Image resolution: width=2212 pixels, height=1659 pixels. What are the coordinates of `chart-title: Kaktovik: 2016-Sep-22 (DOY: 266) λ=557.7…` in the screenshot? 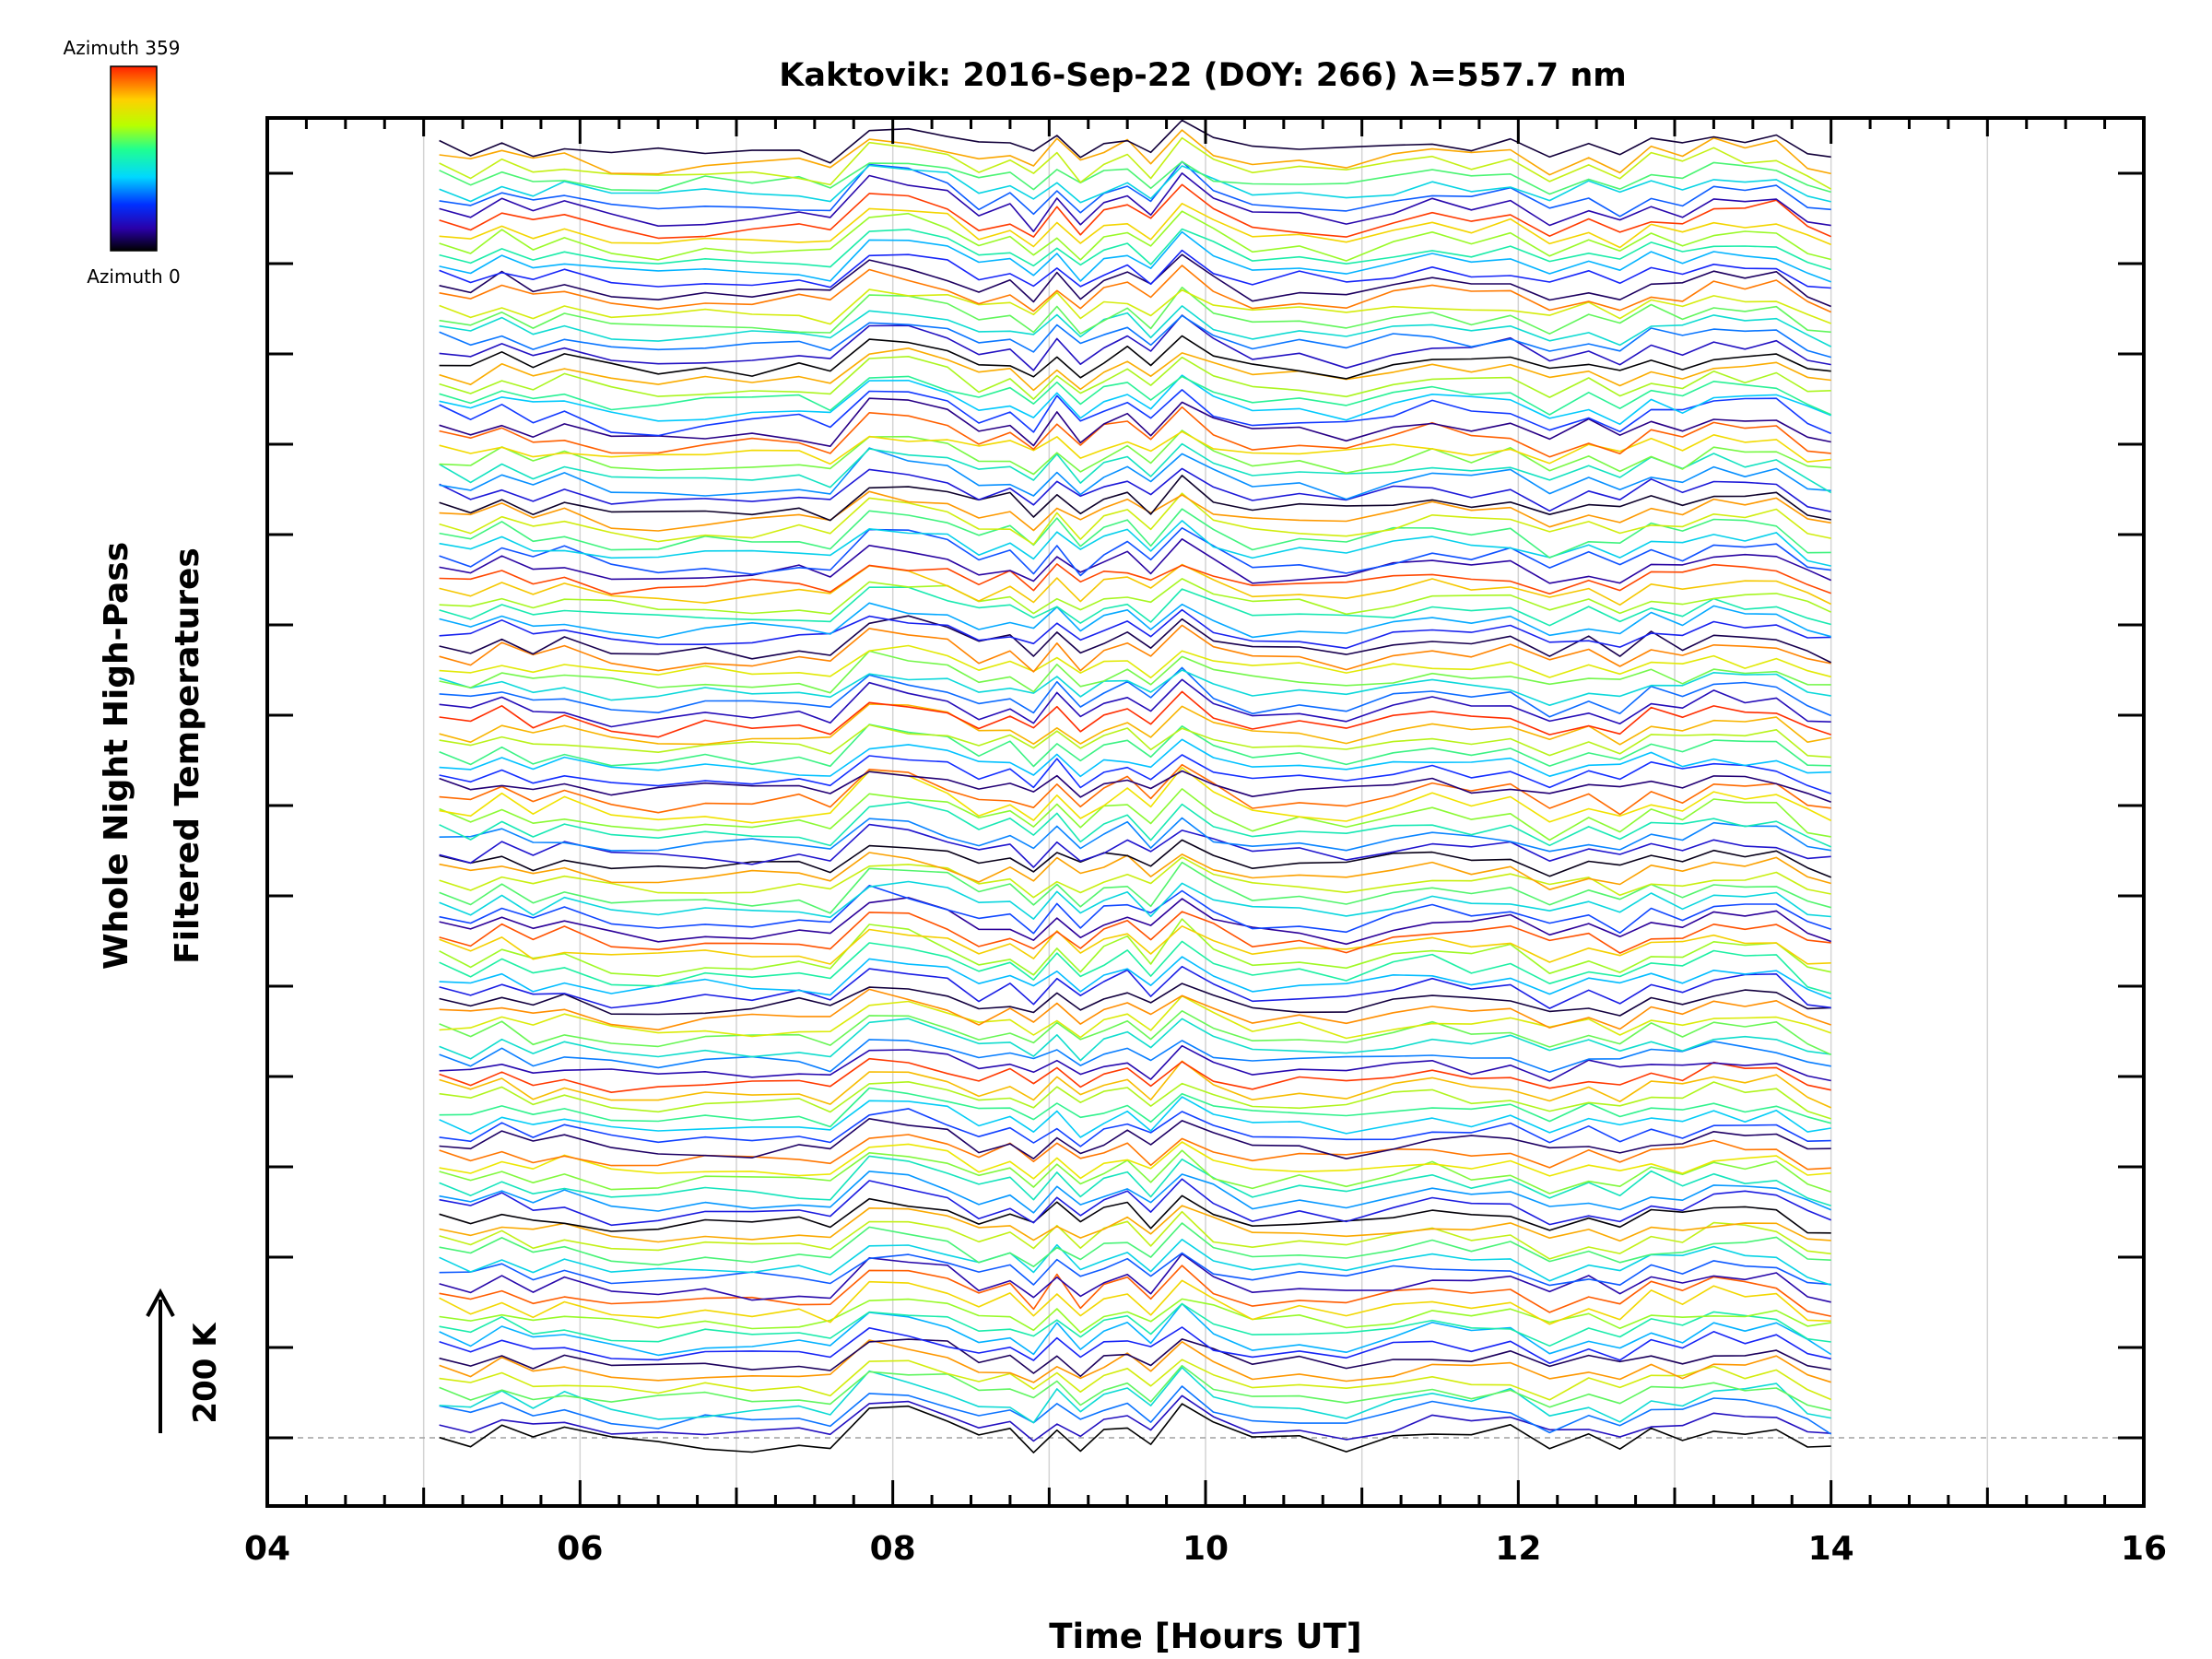 It's located at (1202, 75).